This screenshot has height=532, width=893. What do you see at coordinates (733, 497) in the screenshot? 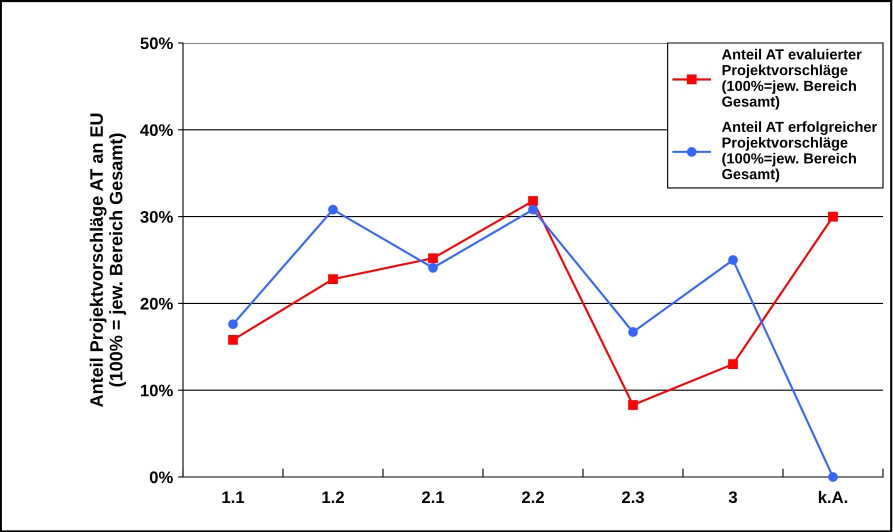
I see `x-tick-label: 3` at bounding box center [733, 497].